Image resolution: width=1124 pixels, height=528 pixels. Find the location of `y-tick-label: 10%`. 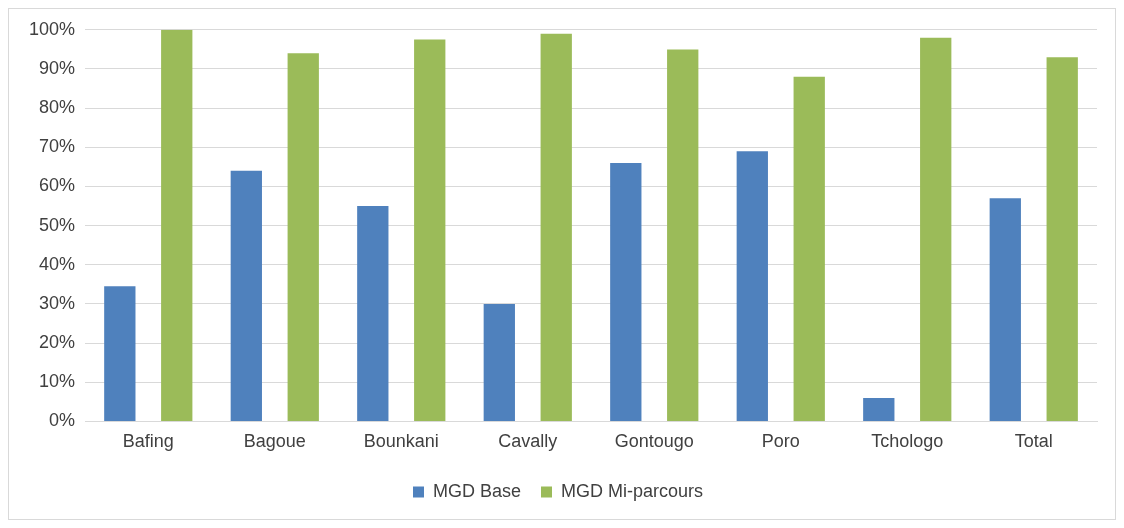

y-tick-label: 10% is located at coordinates (57, 381).